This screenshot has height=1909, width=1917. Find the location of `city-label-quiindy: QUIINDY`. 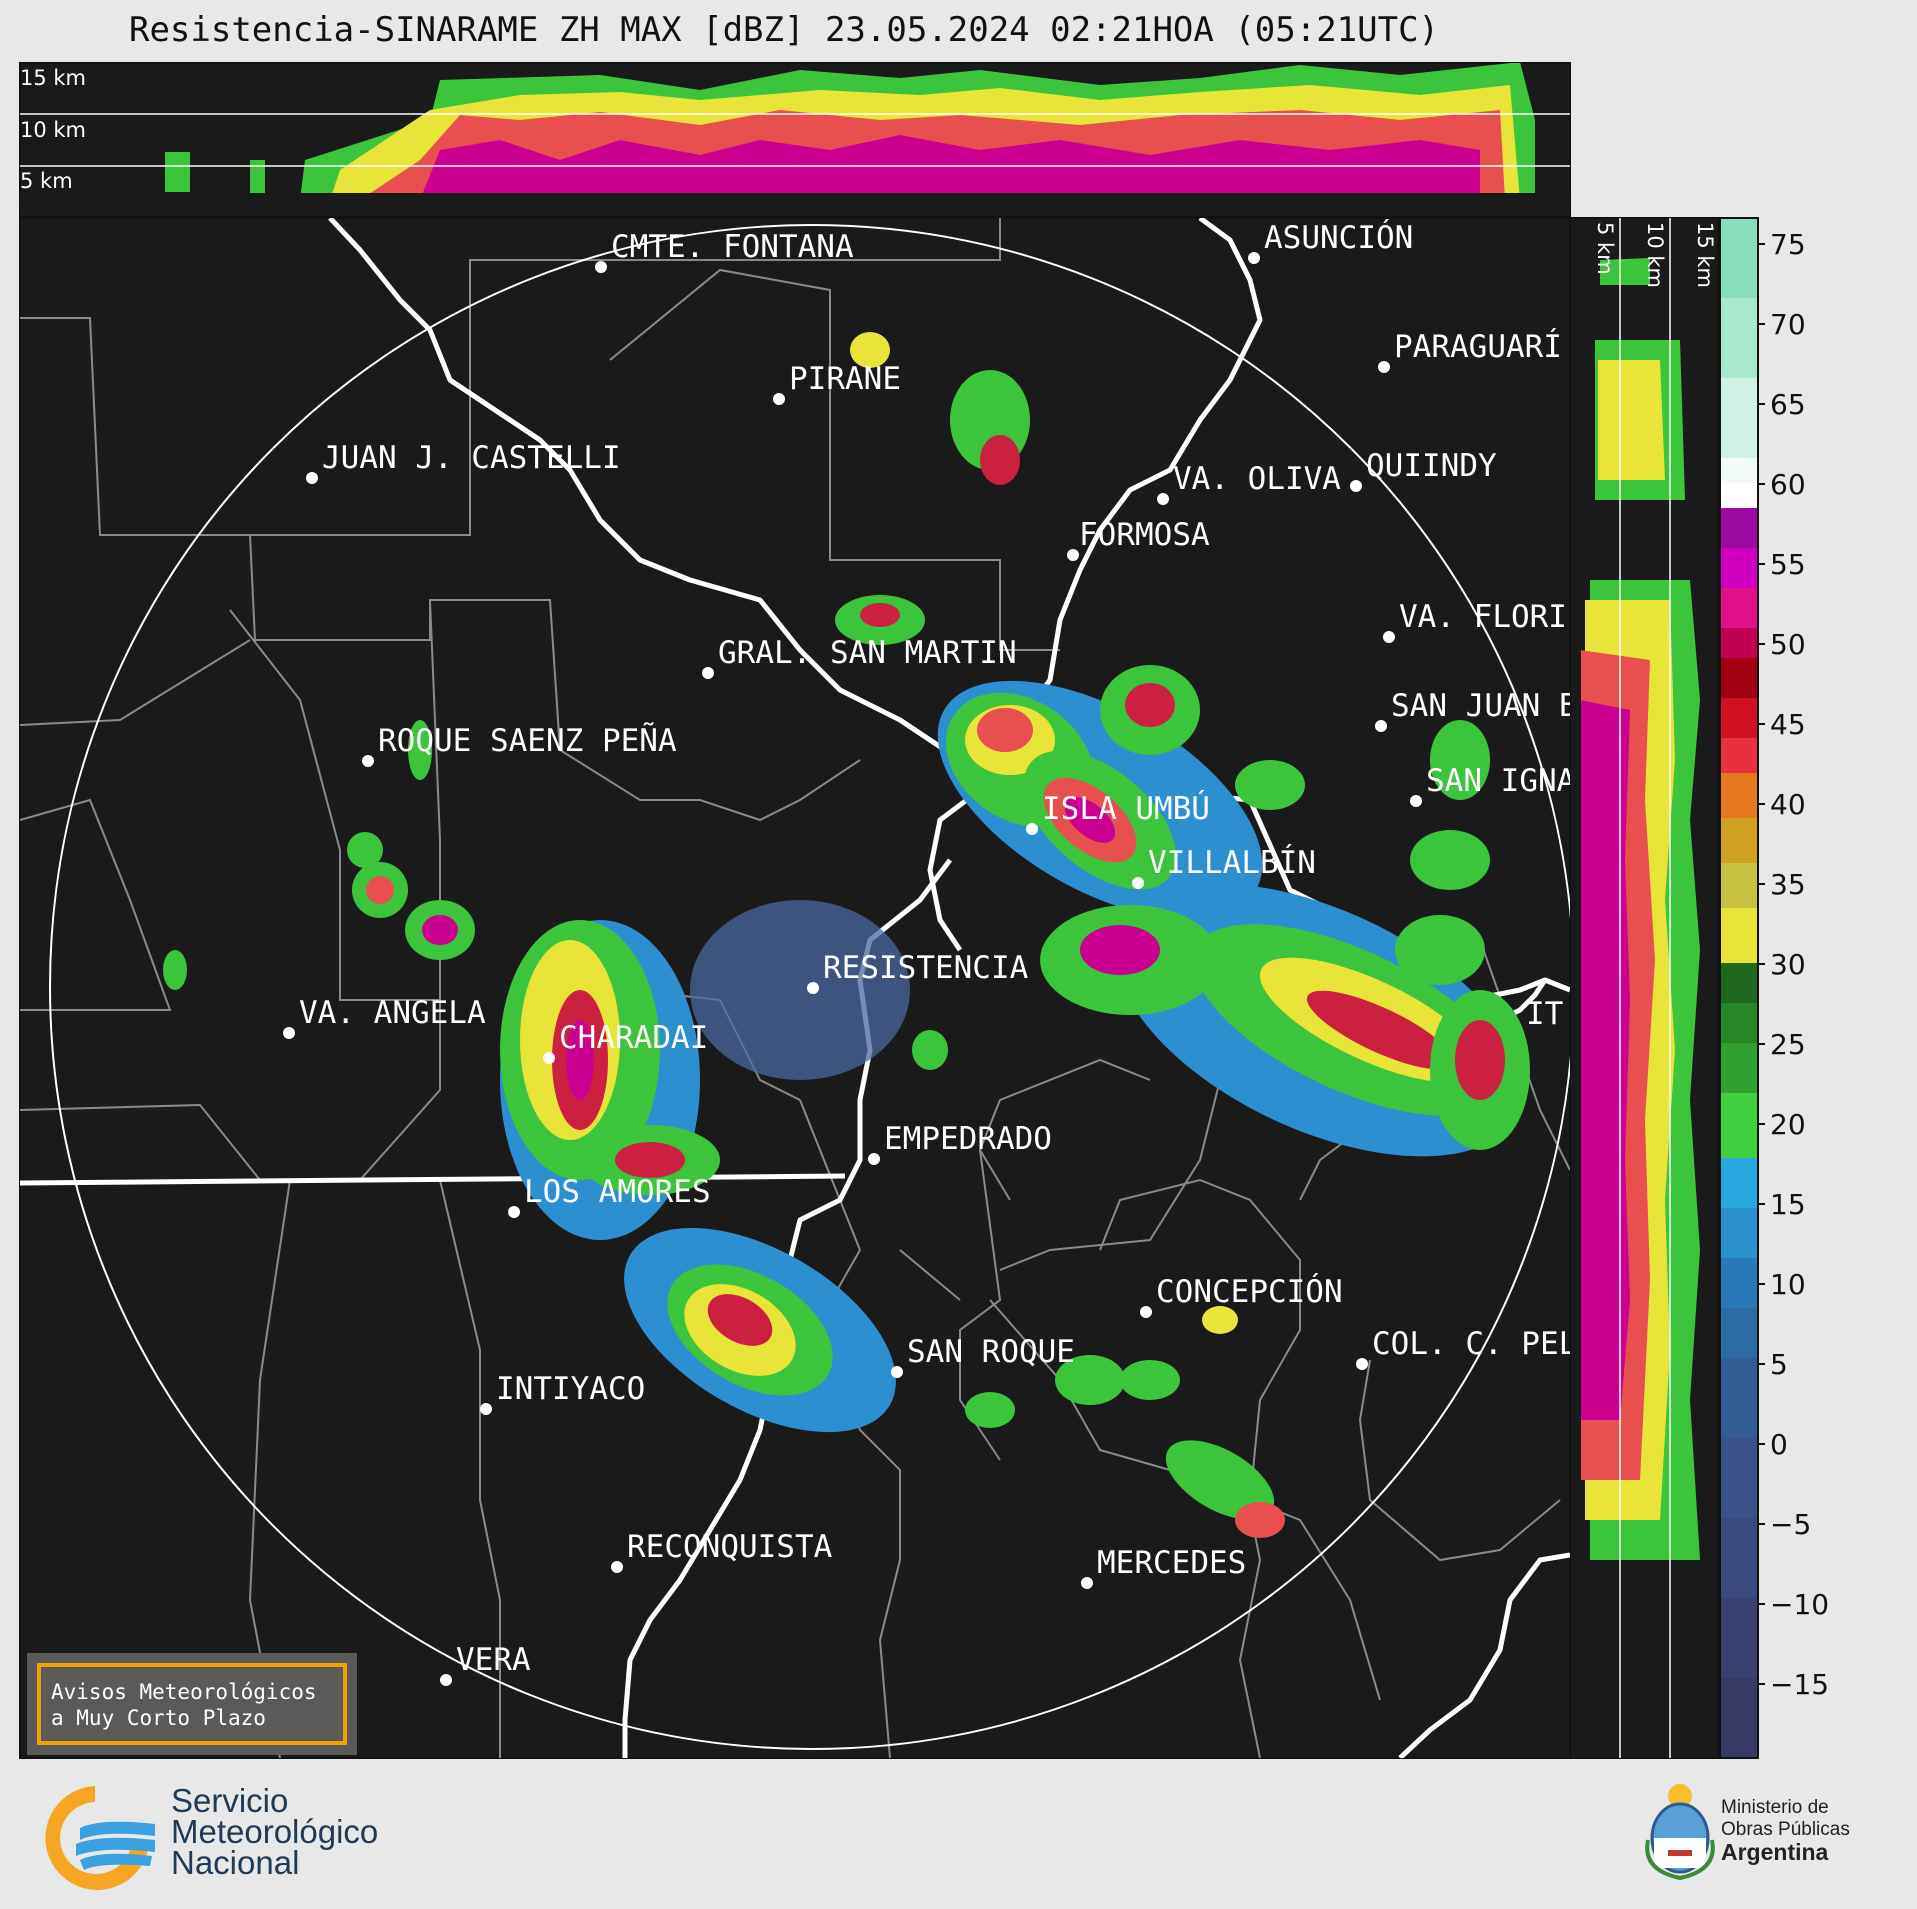

city-label-quiindy: QUIINDY is located at coordinates (1431, 466).